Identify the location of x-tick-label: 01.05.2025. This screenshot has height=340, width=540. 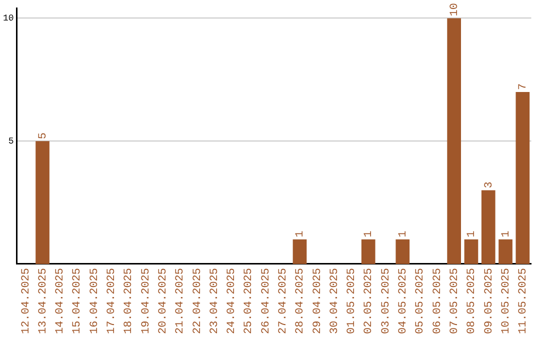
(352, 301).